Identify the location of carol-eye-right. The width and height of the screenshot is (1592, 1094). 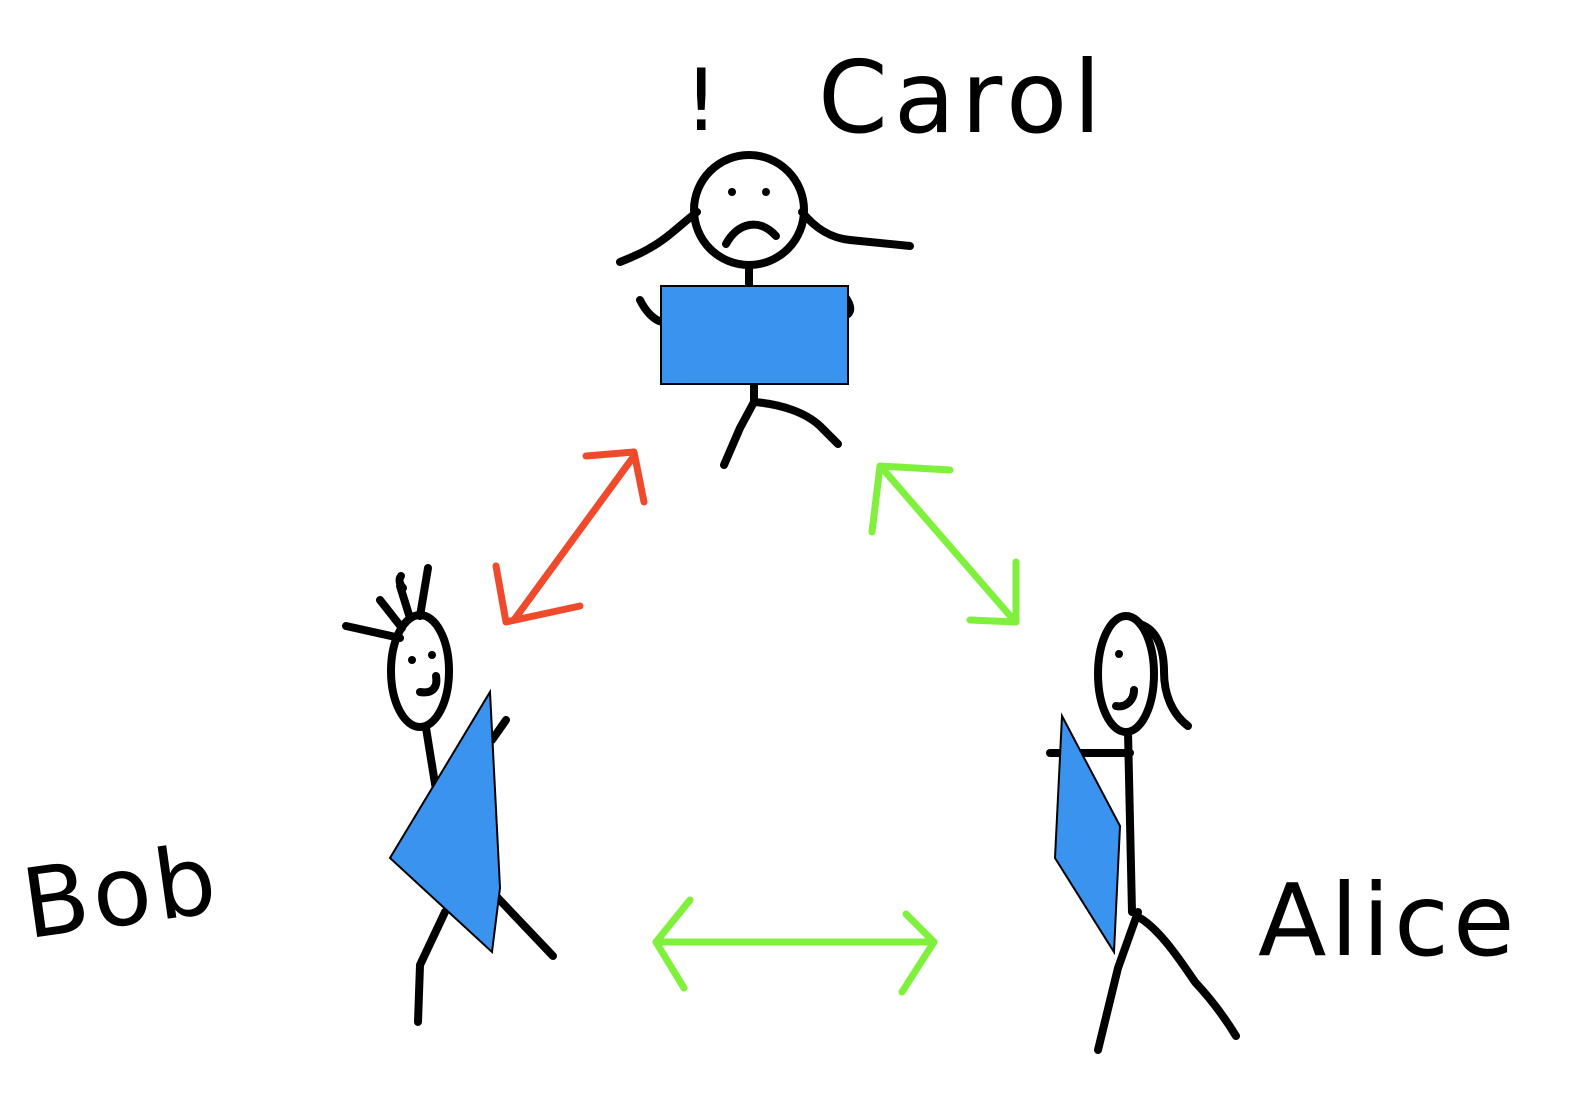
(766, 192).